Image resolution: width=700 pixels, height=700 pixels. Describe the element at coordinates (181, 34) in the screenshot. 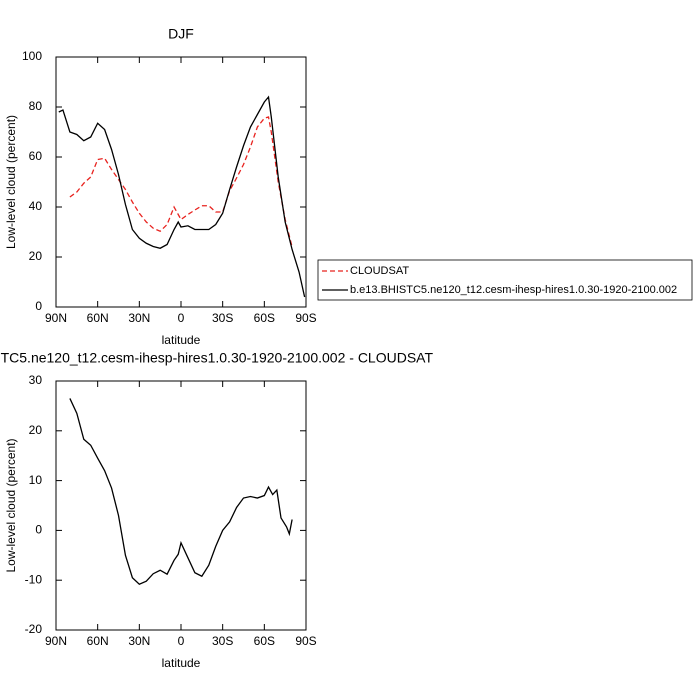

I see `chart-title: DJF` at that location.